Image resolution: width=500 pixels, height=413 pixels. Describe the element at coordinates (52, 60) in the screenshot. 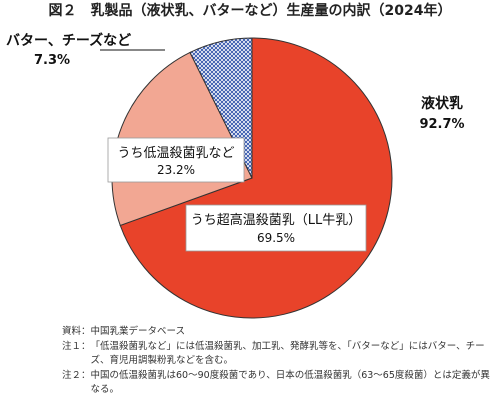

I see `slice-value-butter-cheese: 7.3%` at that location.